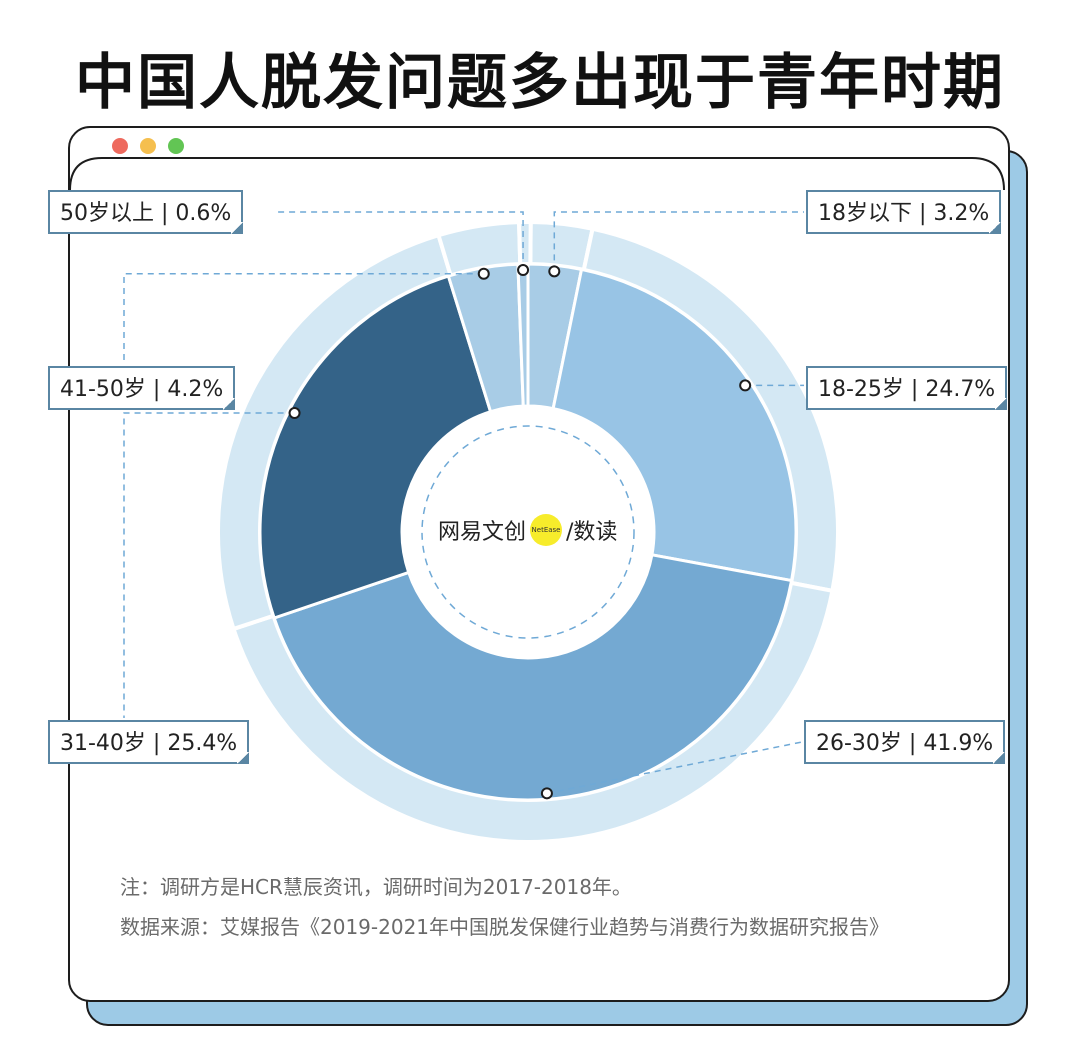 The width and height of the screenshot is (1080, 1061). I want to click on label-under-18: 18岁以下 | 3.2%, so click(904, 212).